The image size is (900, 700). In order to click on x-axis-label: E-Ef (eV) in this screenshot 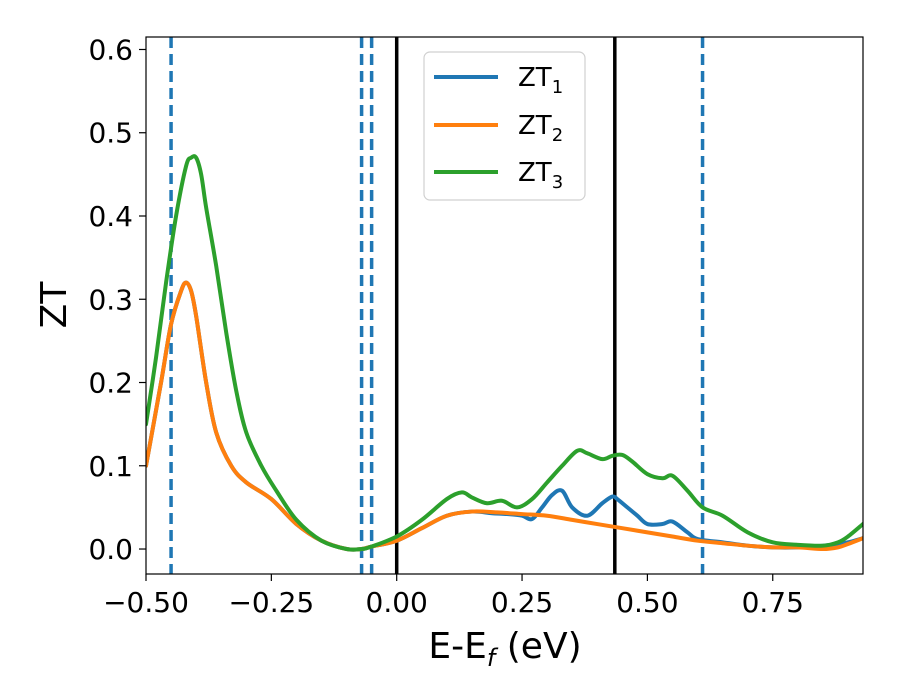, I will do `click(504, 649)`.